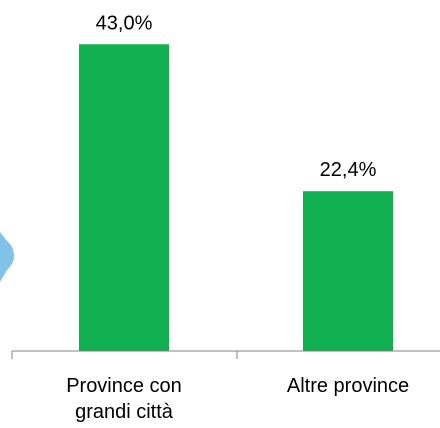 Image resolution: width=440 pixels, height=428 pixels. What do you see at coordinates (7, 257) in the screenshot?
I see `map-fragment-decoration` at bounding box center [7, 257].